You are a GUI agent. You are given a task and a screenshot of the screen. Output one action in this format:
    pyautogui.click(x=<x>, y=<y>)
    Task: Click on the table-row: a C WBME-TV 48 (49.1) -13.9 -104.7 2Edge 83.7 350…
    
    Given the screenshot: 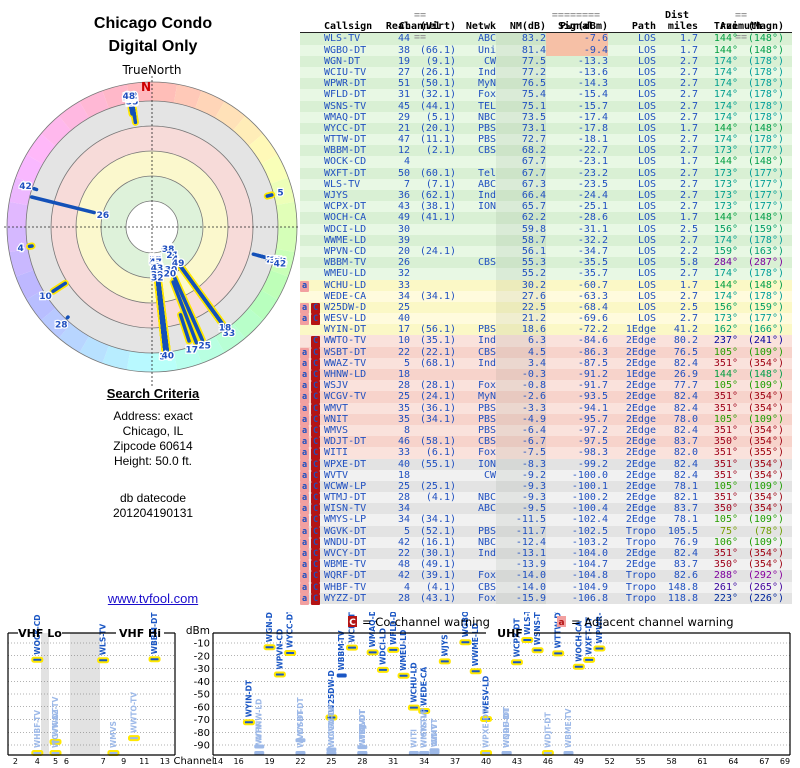 What is the action you would take?
    pyautogui.click(x=546, y=565)
    